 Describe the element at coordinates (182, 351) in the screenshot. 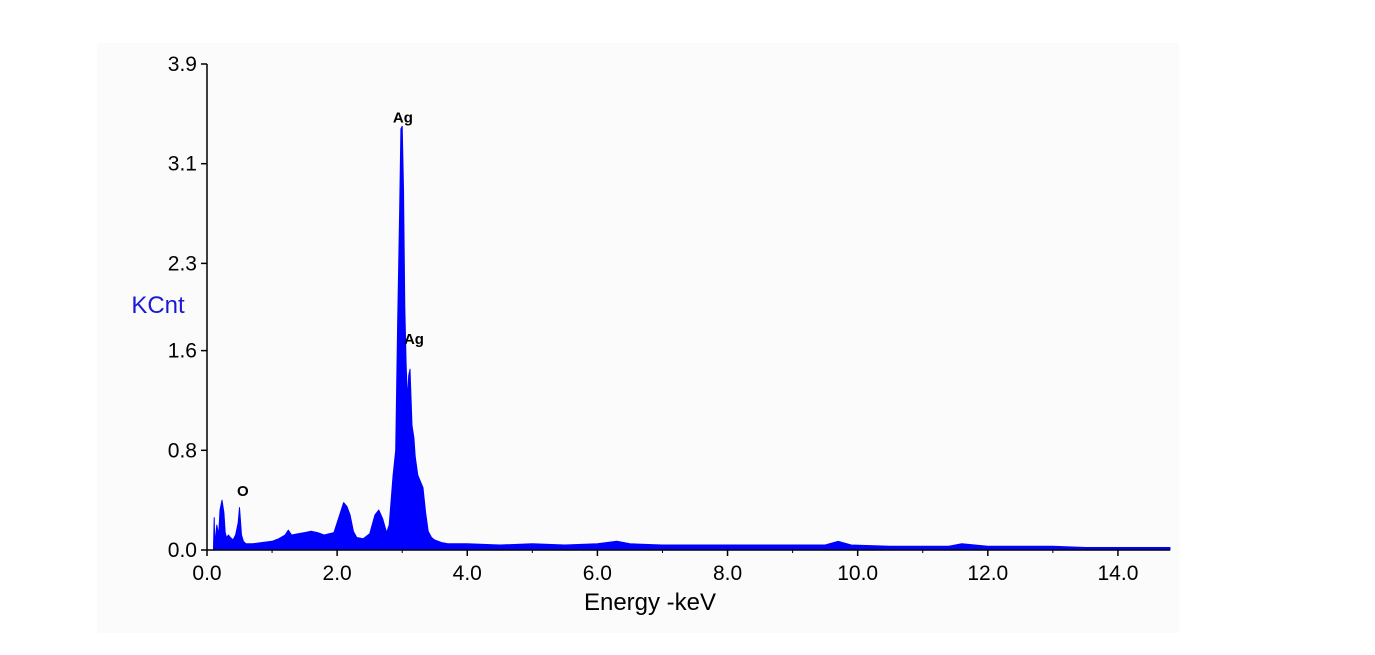

I see `y-tick-label-2: 1.6` at that location.